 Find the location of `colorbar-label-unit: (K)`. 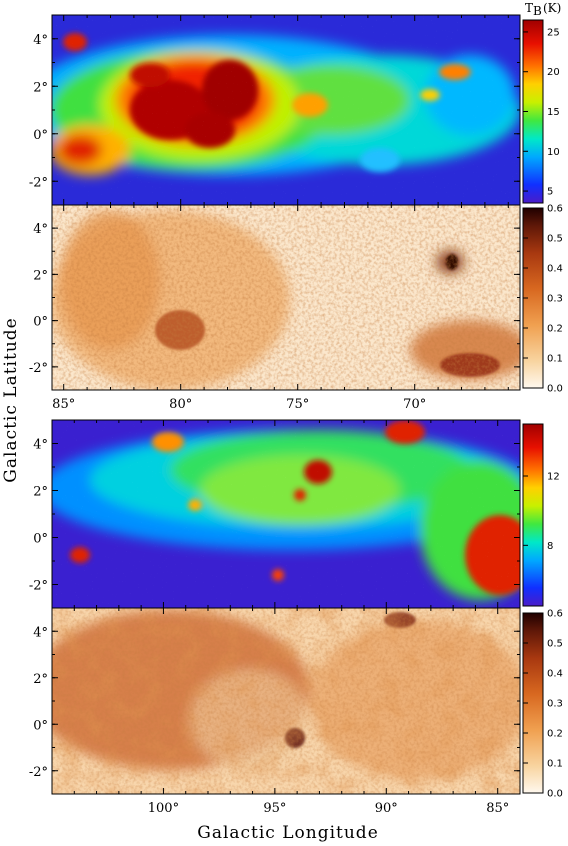

colorbar-label-unit: (K) is located at coordinates (552, 8).